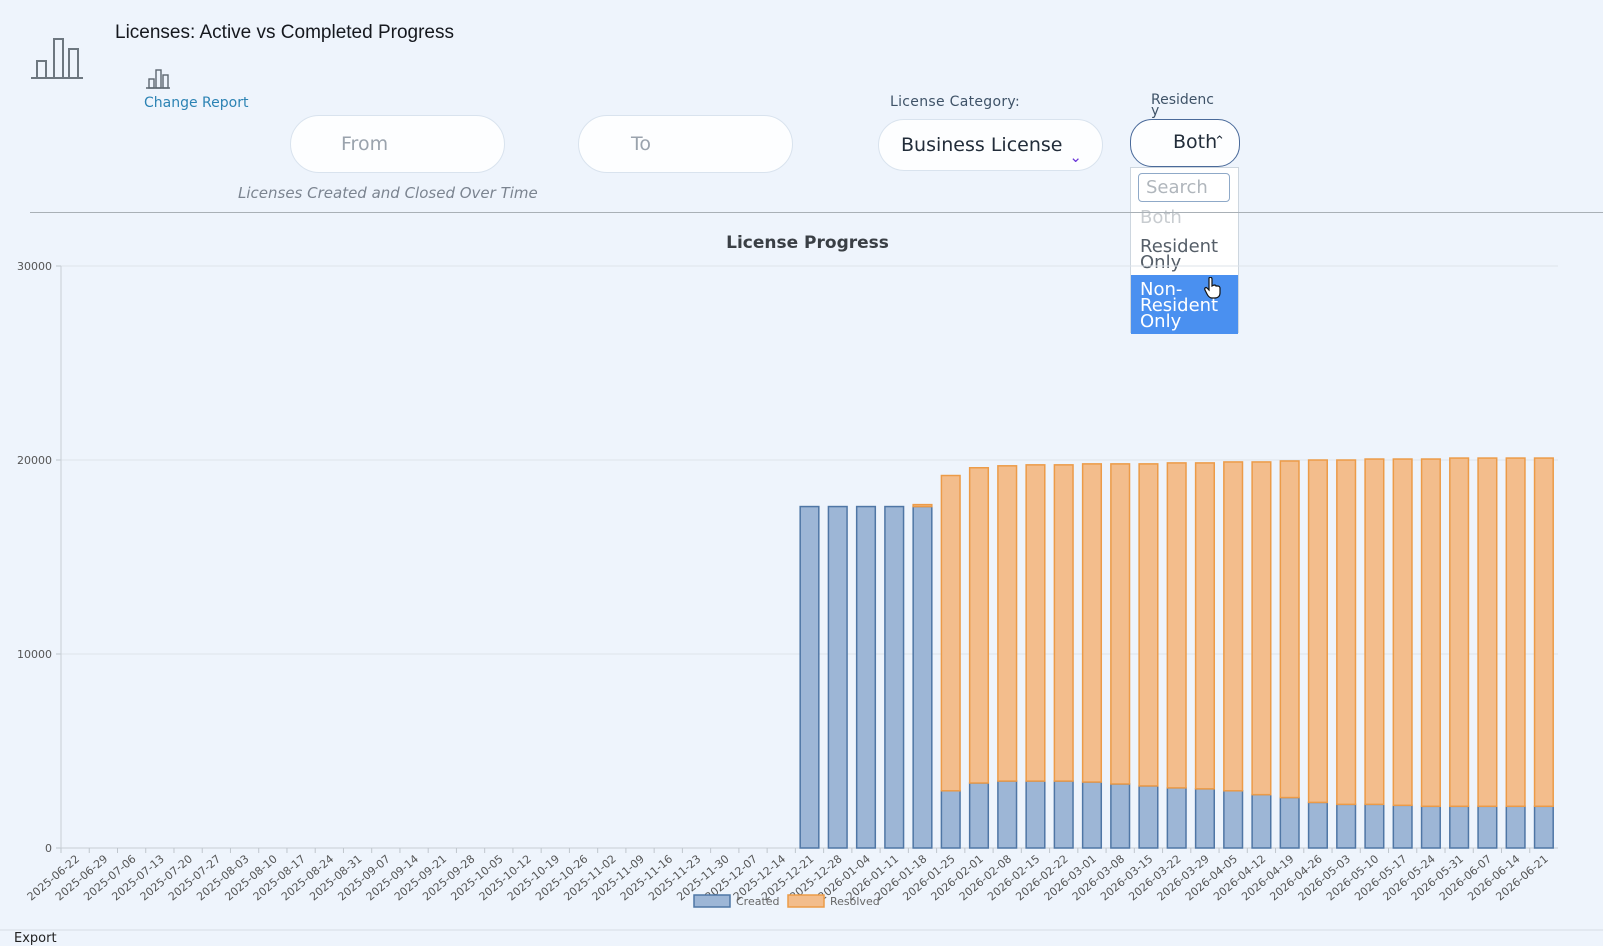 The height and width of the screenshot is (946, 1603). What do you see at coordinates (48, 848) in the screenshot?
I see `y-tick-label: 0` at bounding box center [48, 848].